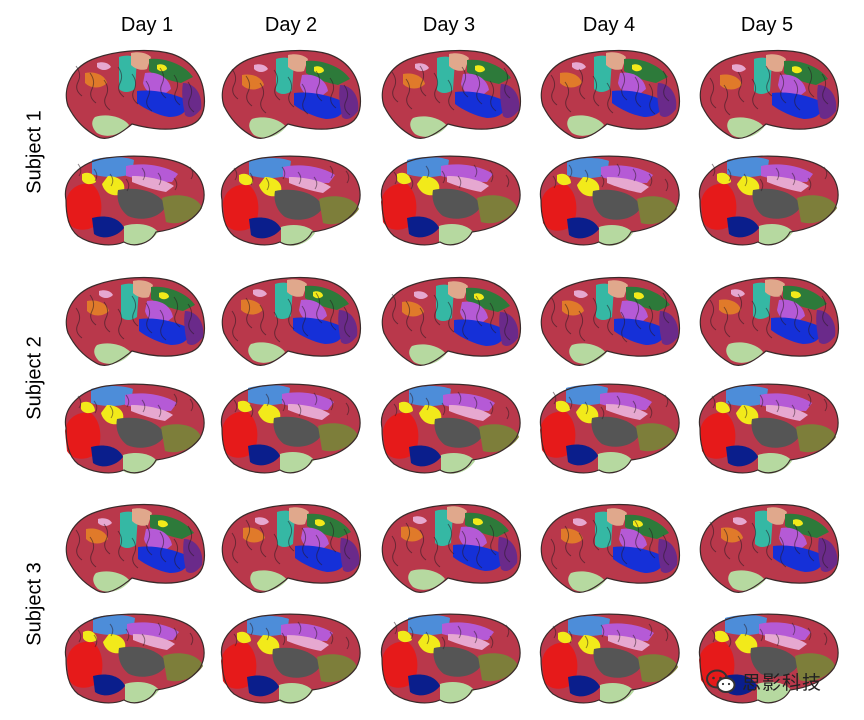 This screenshot has height=720, width=864. What do you see at coordinates (291, 25) in the screenshot?
I see `column-header-day-2: Day 2` at bounding box center [291, 25].